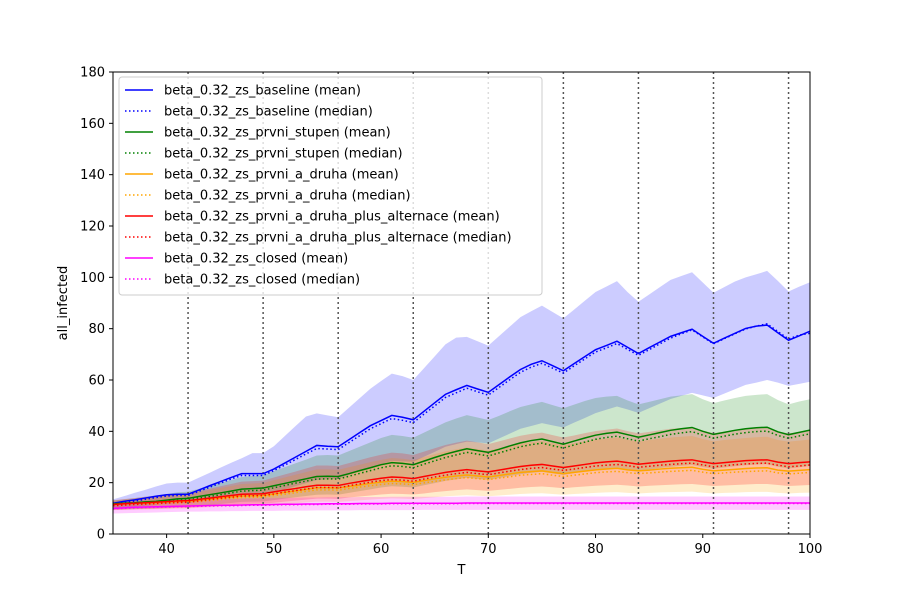  Describe the element at coordinates (92, 73) in the screenshot. I see `y-tick-label: 180` at that location.